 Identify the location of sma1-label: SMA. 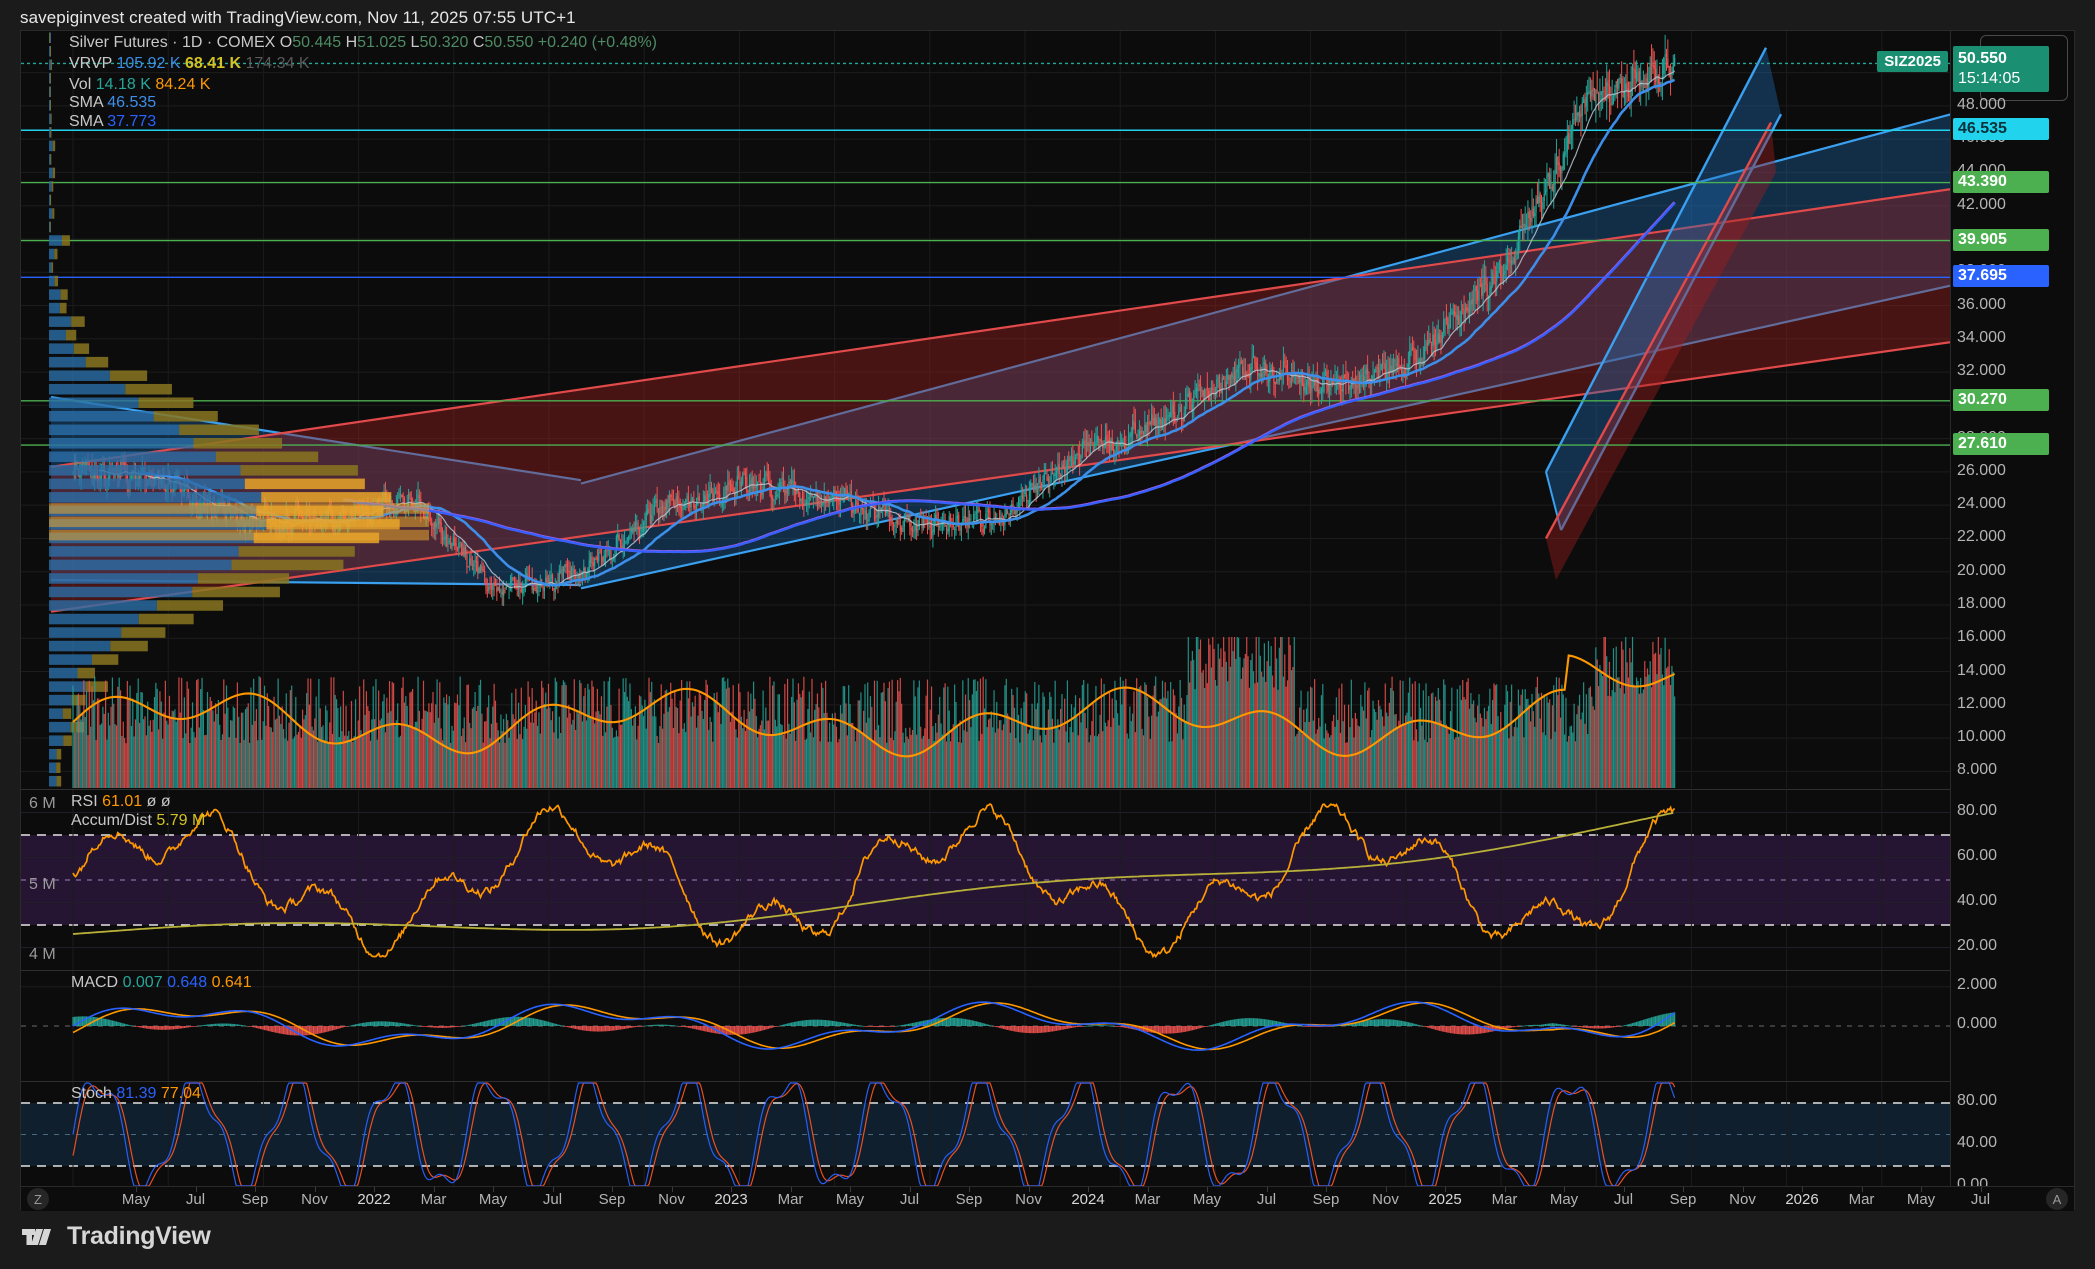
(86, 102).